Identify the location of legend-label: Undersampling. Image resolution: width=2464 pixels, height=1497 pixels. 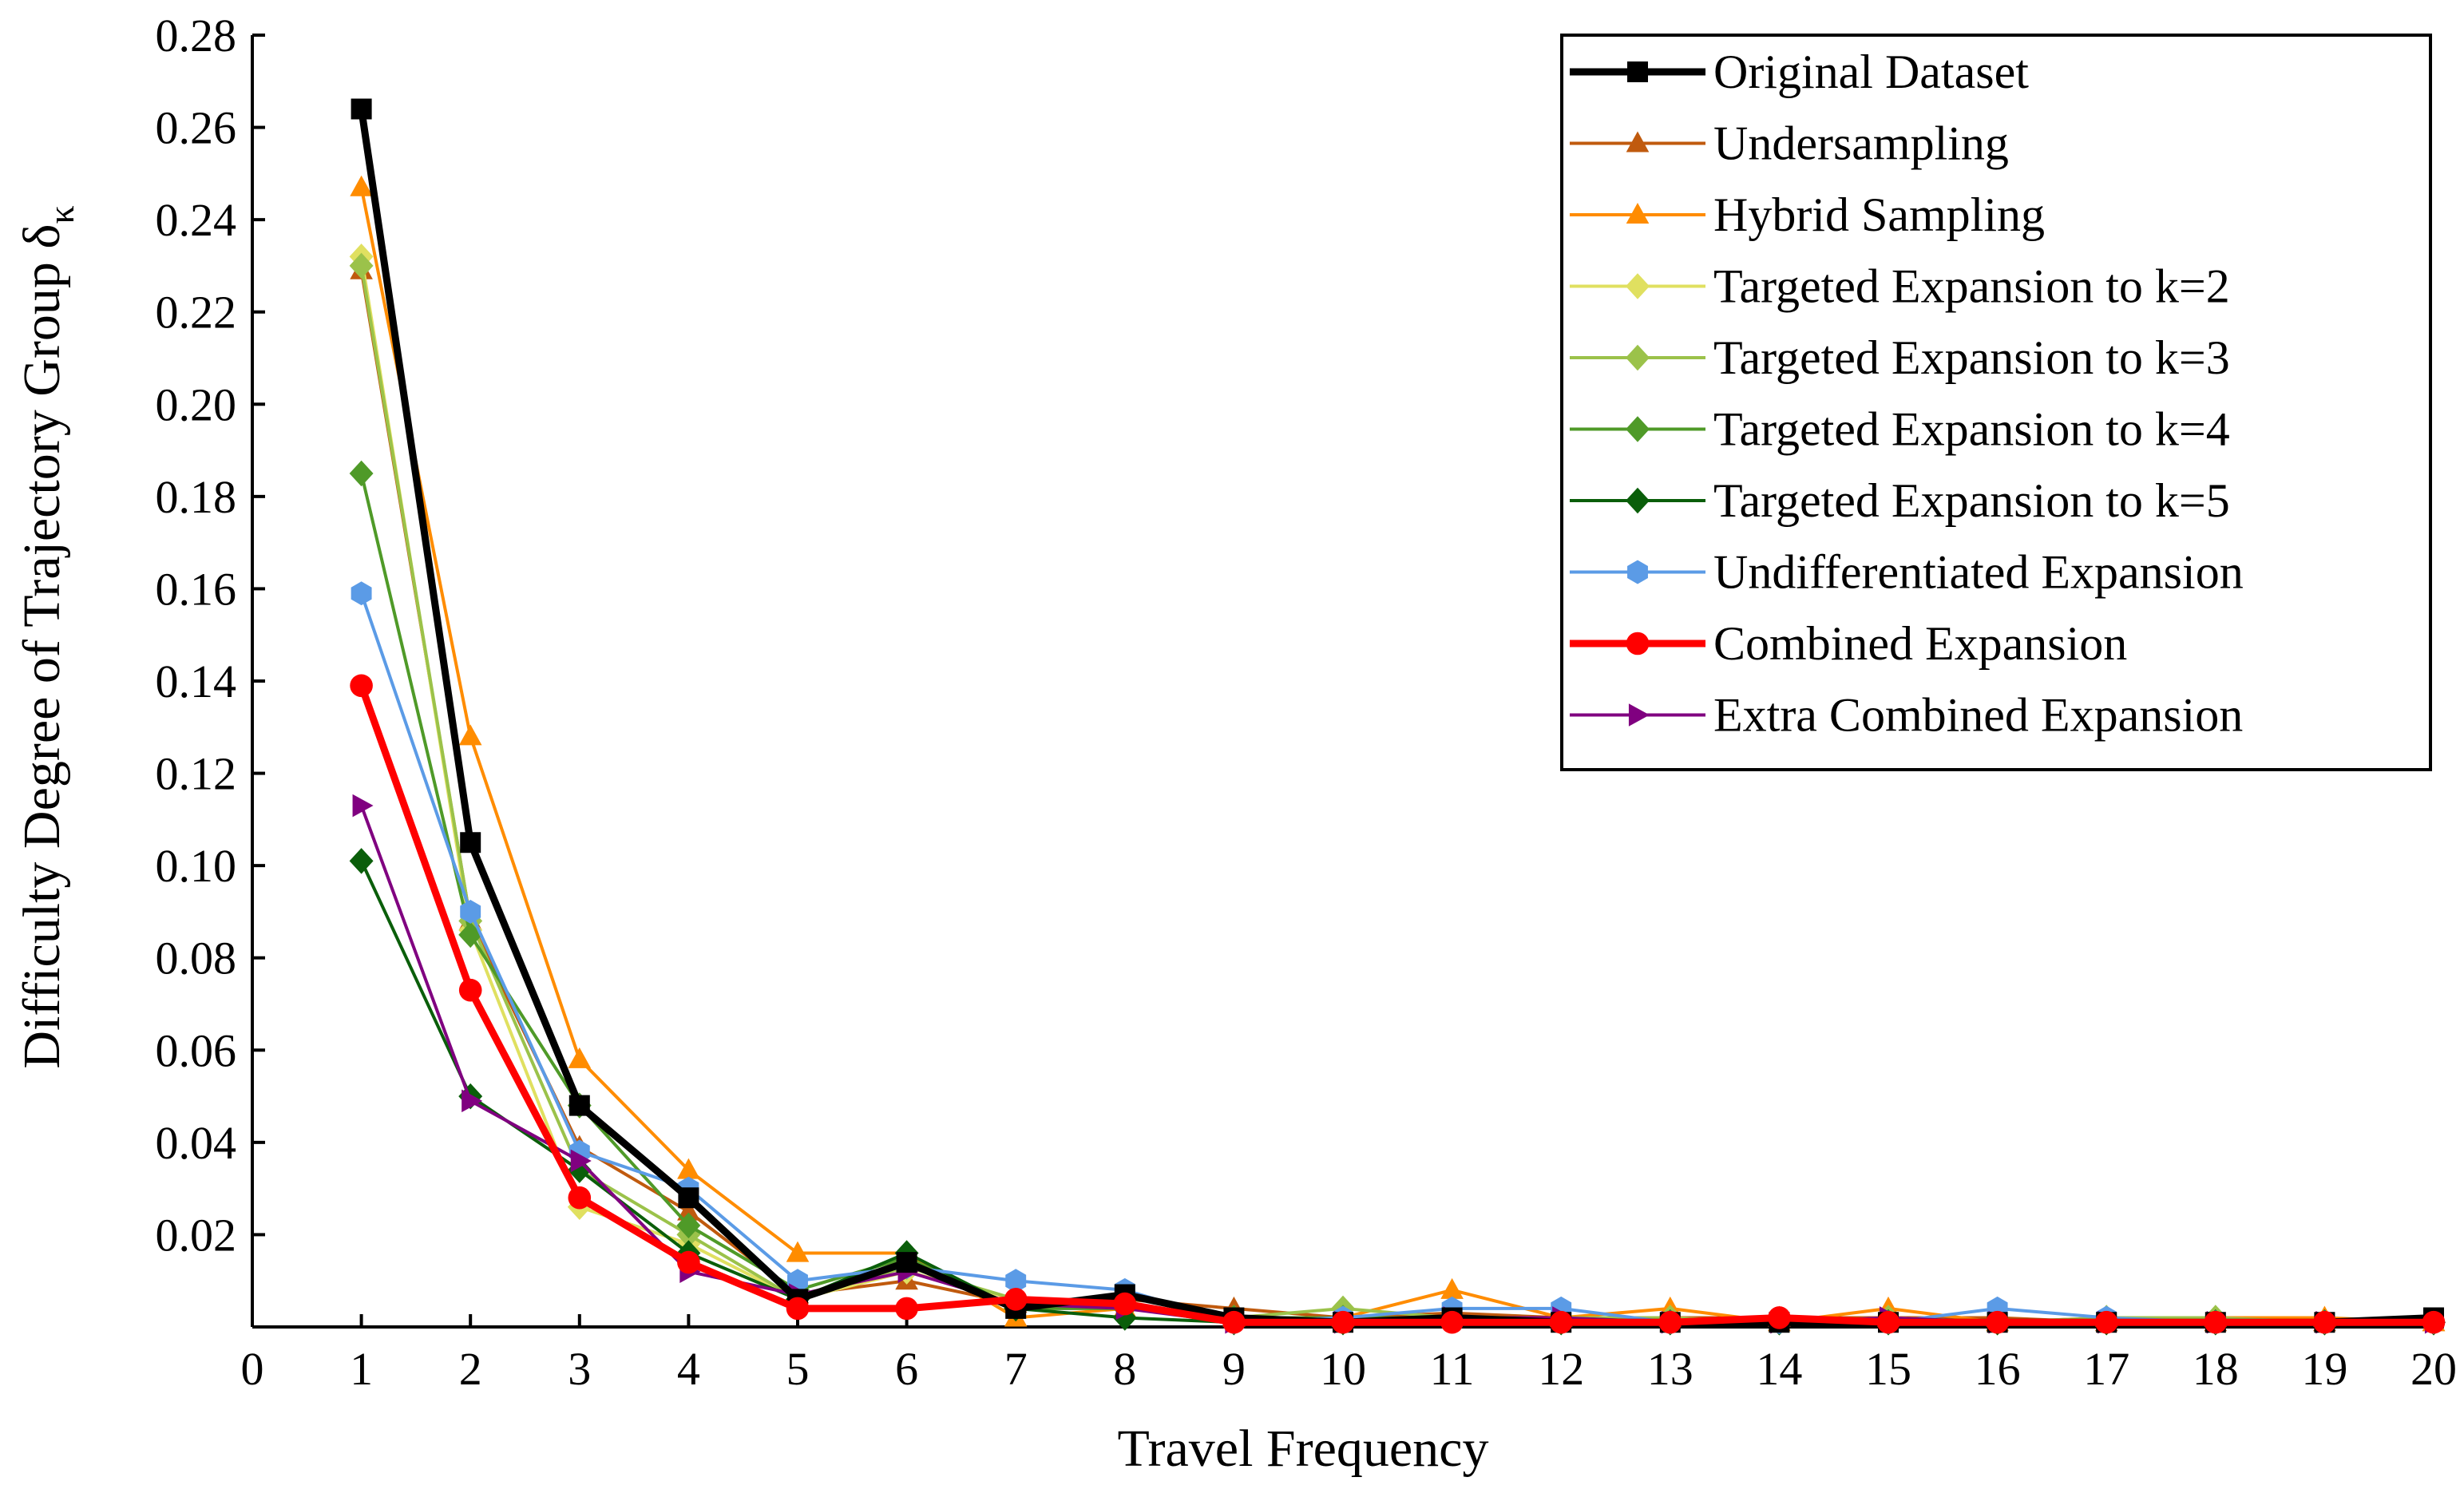
(1861, 143).